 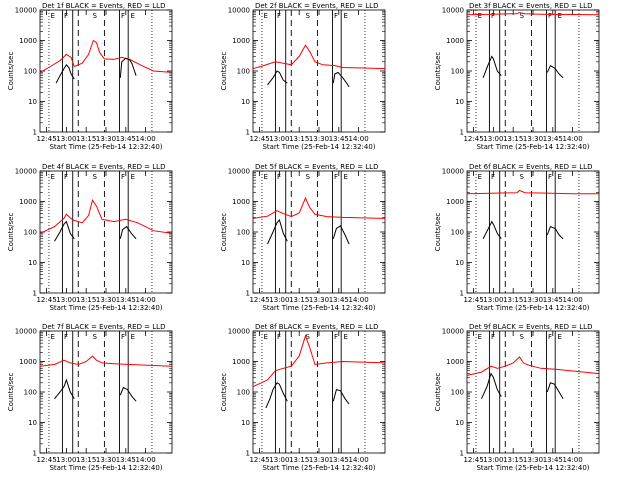 I want to click on panel-title: Det 1f BLACK = Events, RED = LLD, so click(x=103, y=6).